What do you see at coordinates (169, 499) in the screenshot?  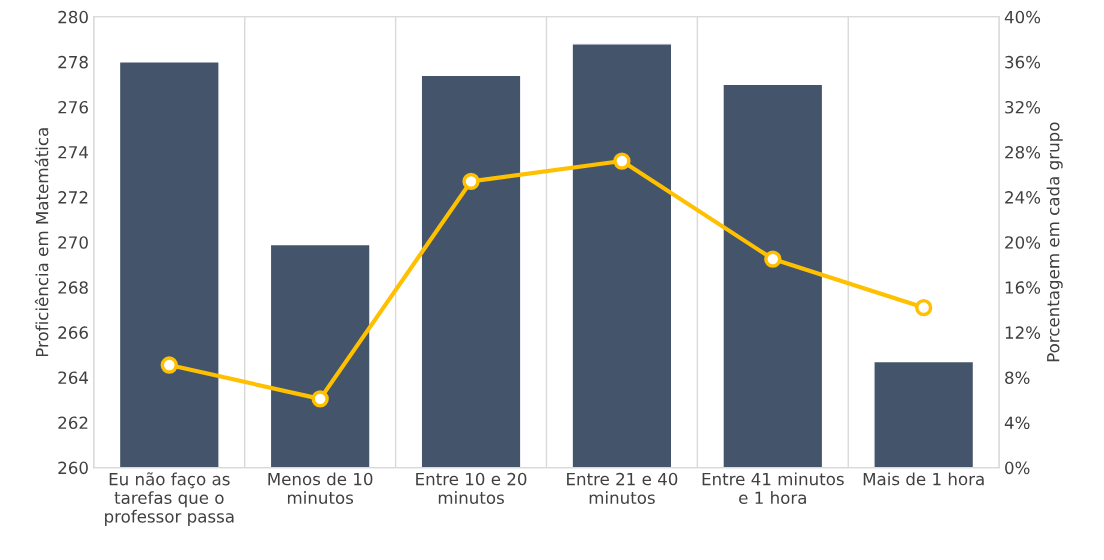 I see `x-tick-label: Eu não faço as tarefas que o professor passa` at bounding box center [169, 499].